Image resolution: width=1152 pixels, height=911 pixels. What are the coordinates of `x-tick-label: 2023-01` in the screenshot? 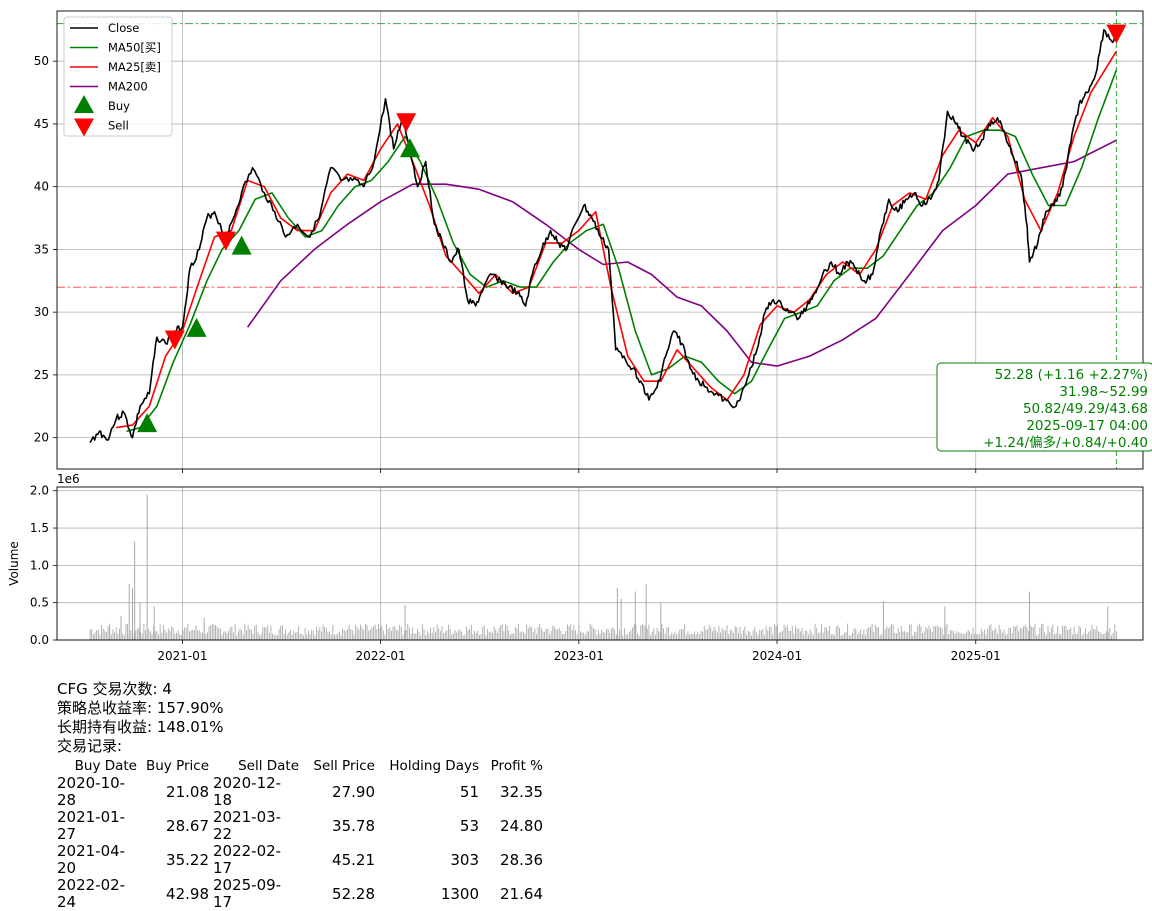 It's located at (579, 656).